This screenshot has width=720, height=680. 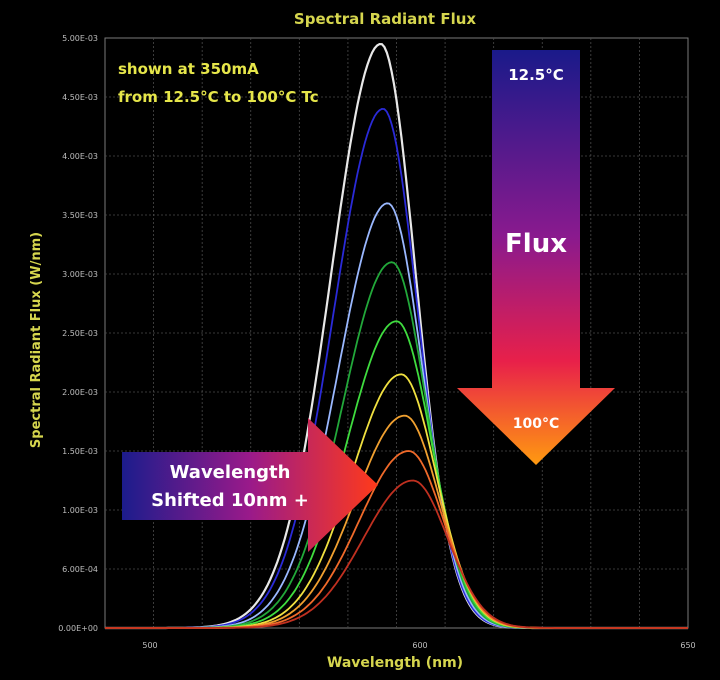 I want to click on x-tick-labels: 500 600 650, so click(x=418, y=645).